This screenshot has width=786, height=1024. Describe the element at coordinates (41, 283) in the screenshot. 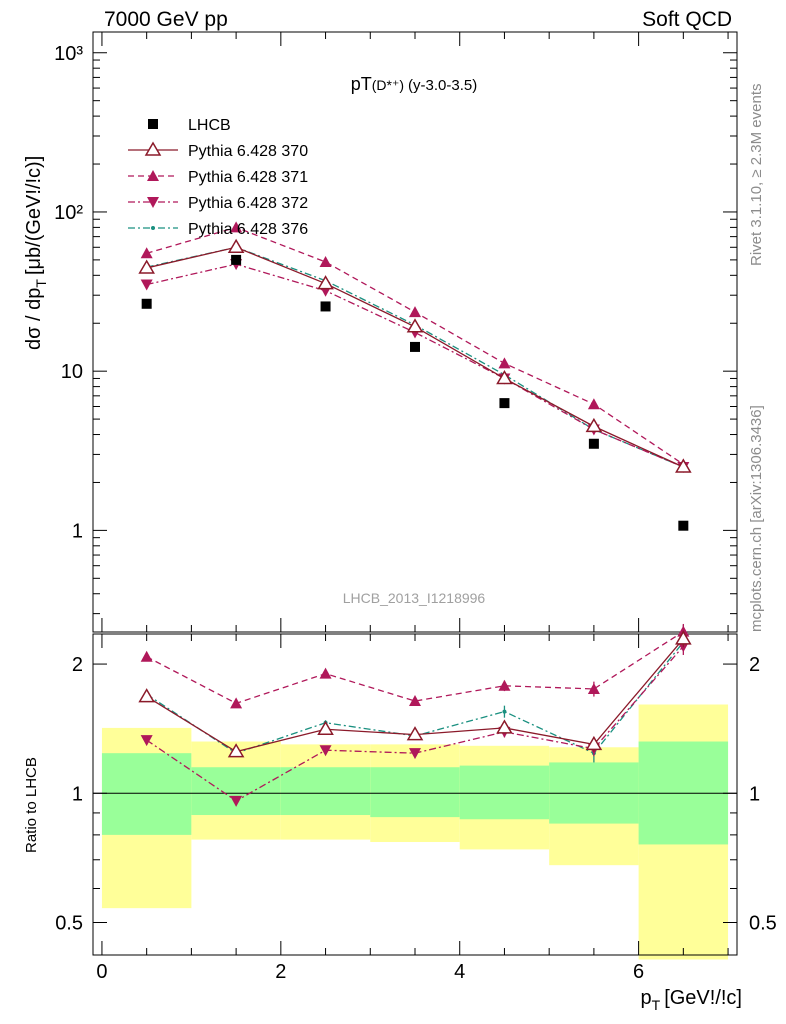

I see `main-y-axis-label-sub: T` at that location.